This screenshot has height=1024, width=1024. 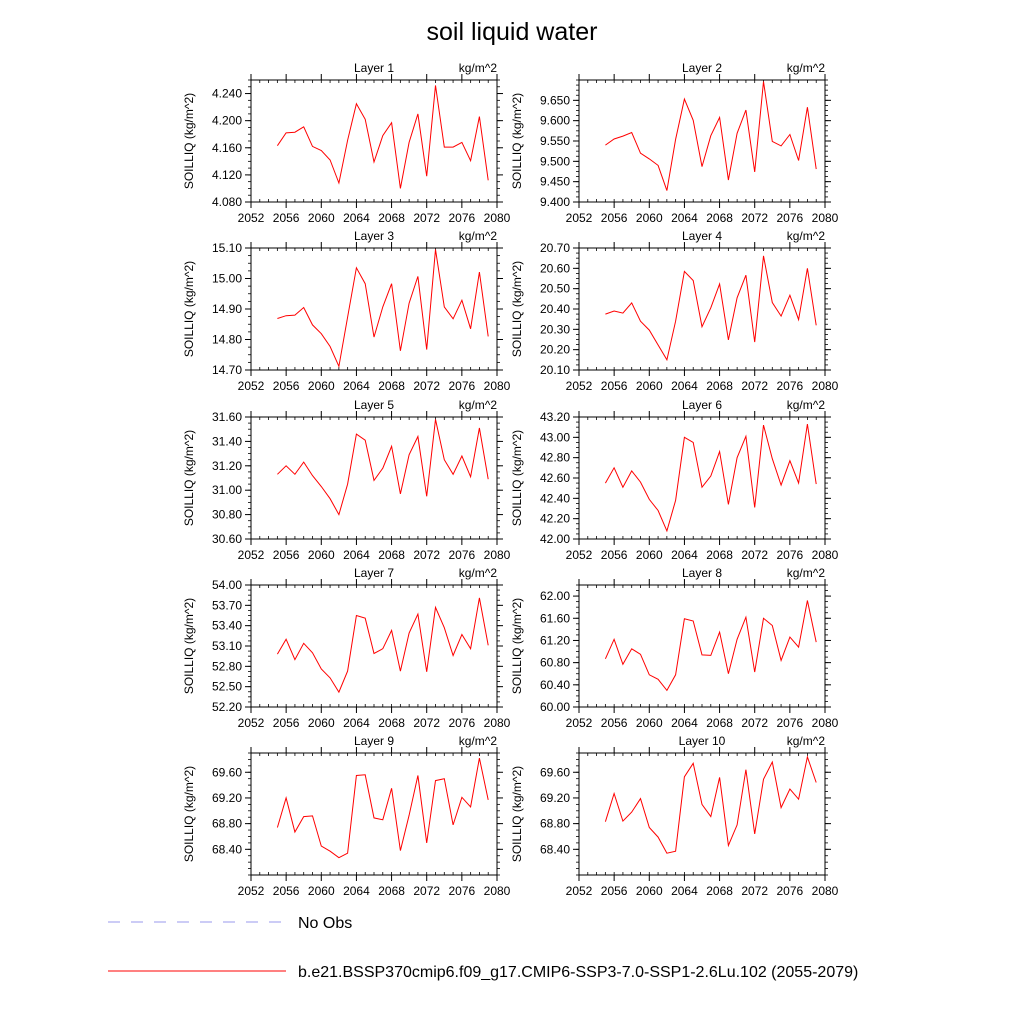 What do you see at coordinates (555, 458) in the screenshot?
I see `y-tick-label: 42.80` at bounding box center [555, 458].